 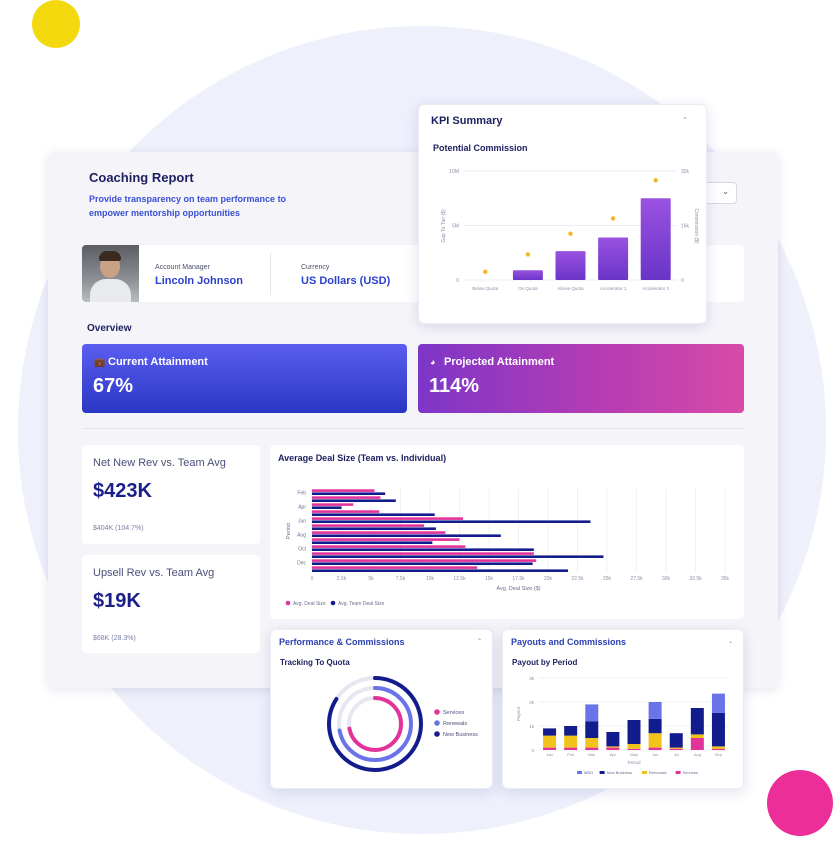 I want to click on x-tick-label: Mar, so click(x=592, y=754).